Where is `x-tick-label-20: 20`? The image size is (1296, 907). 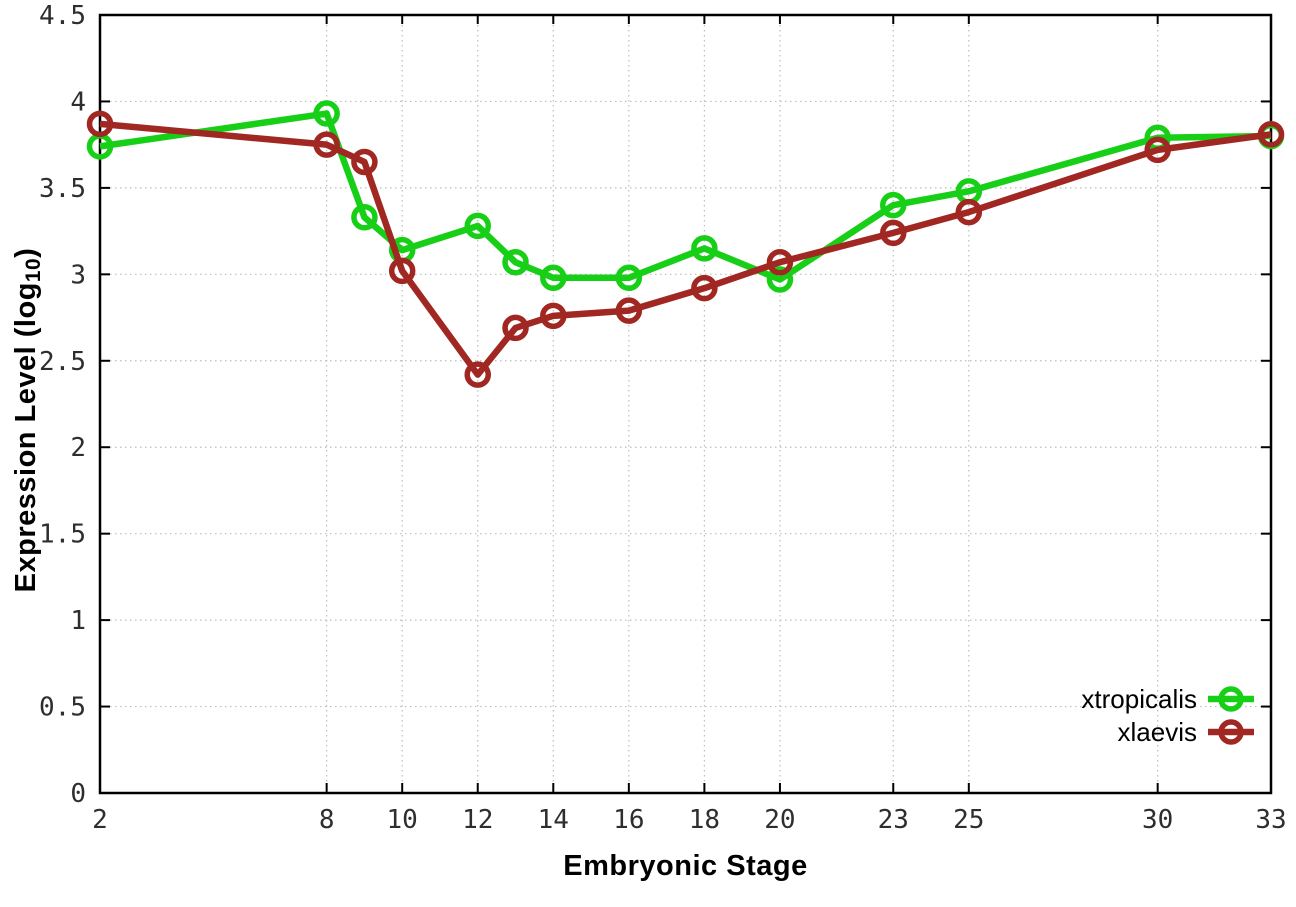
x-tick-label-20: 20 is located at coordinates (779, 820).